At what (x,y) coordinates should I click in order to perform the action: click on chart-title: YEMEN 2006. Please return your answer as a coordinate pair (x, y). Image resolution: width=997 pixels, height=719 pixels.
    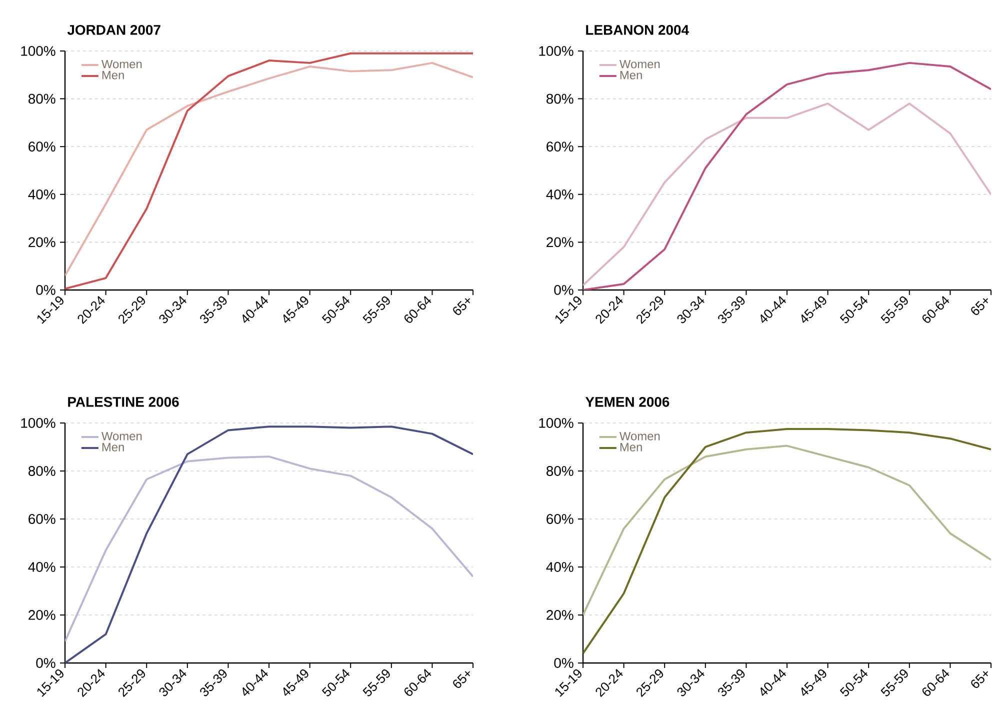
    Looking at the image, I should click on (627, 401).